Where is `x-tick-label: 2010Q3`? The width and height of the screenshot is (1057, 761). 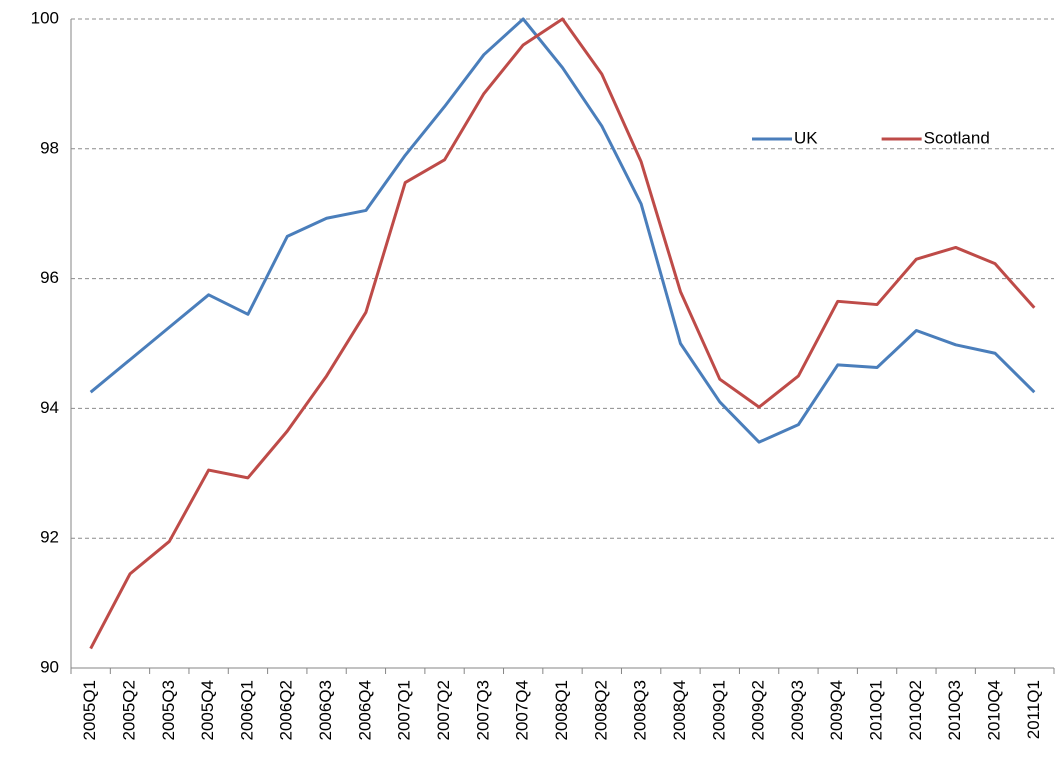 x-tick-label: 2010Q3 is located at coordinates (954, 710).